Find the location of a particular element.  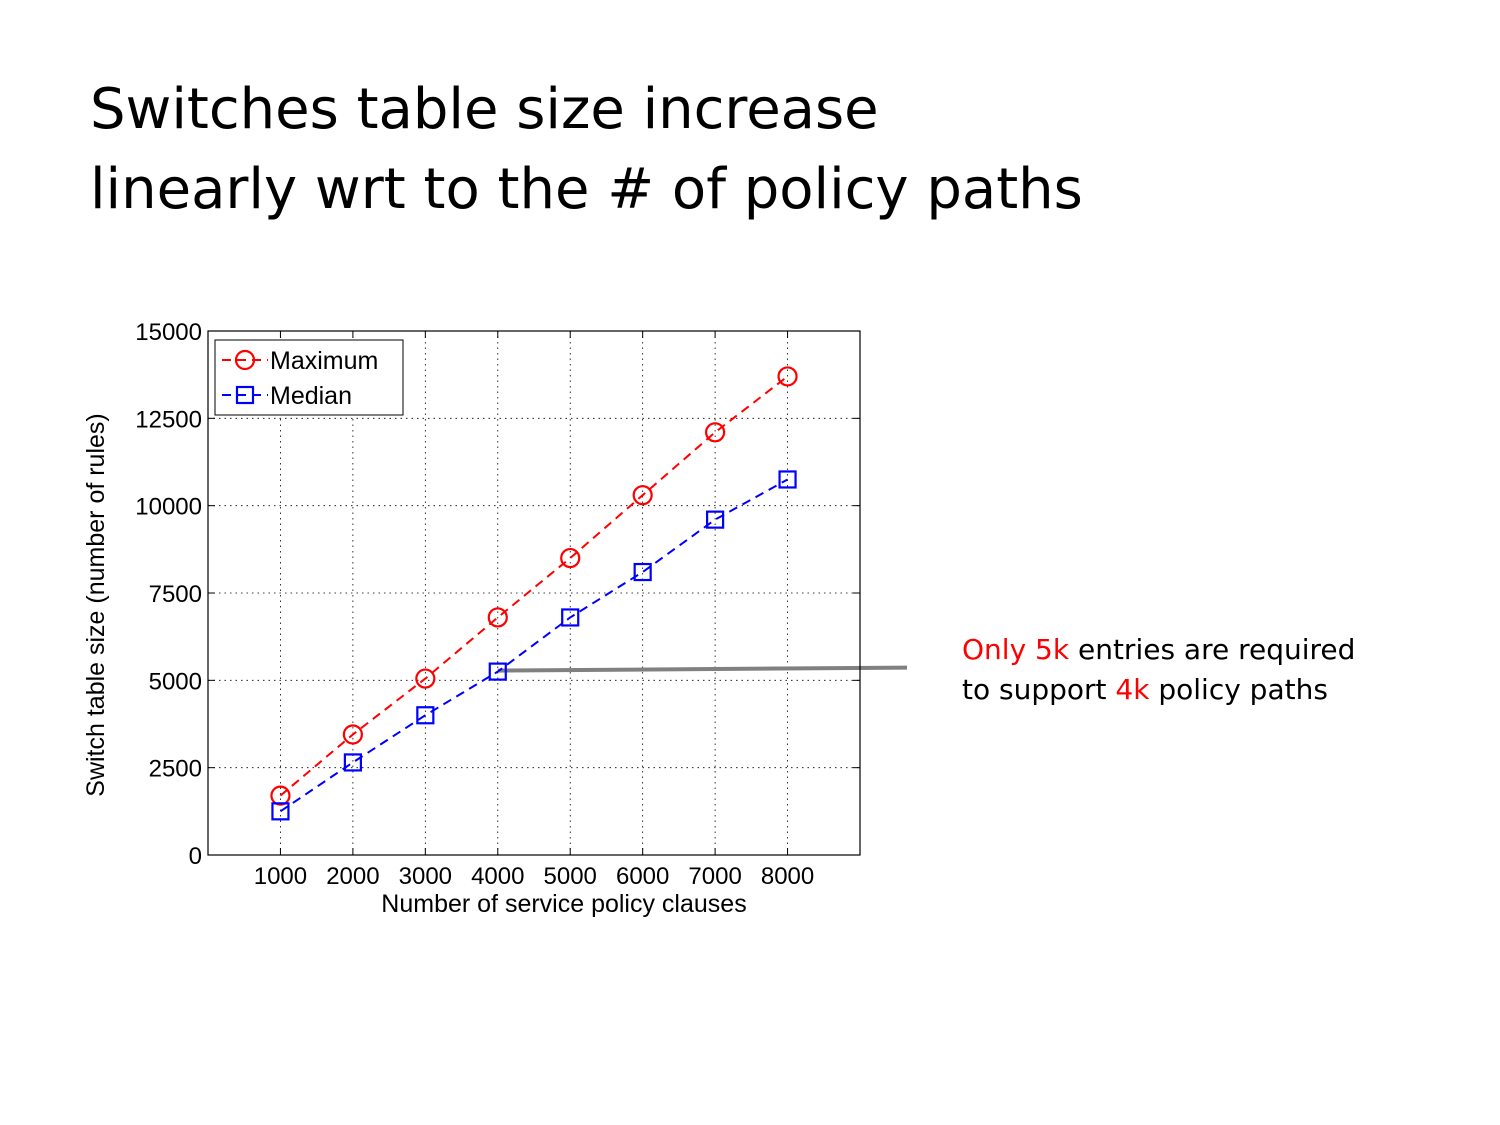

callout-highlight-4k: 4k is located at coordinates (1132, 689).